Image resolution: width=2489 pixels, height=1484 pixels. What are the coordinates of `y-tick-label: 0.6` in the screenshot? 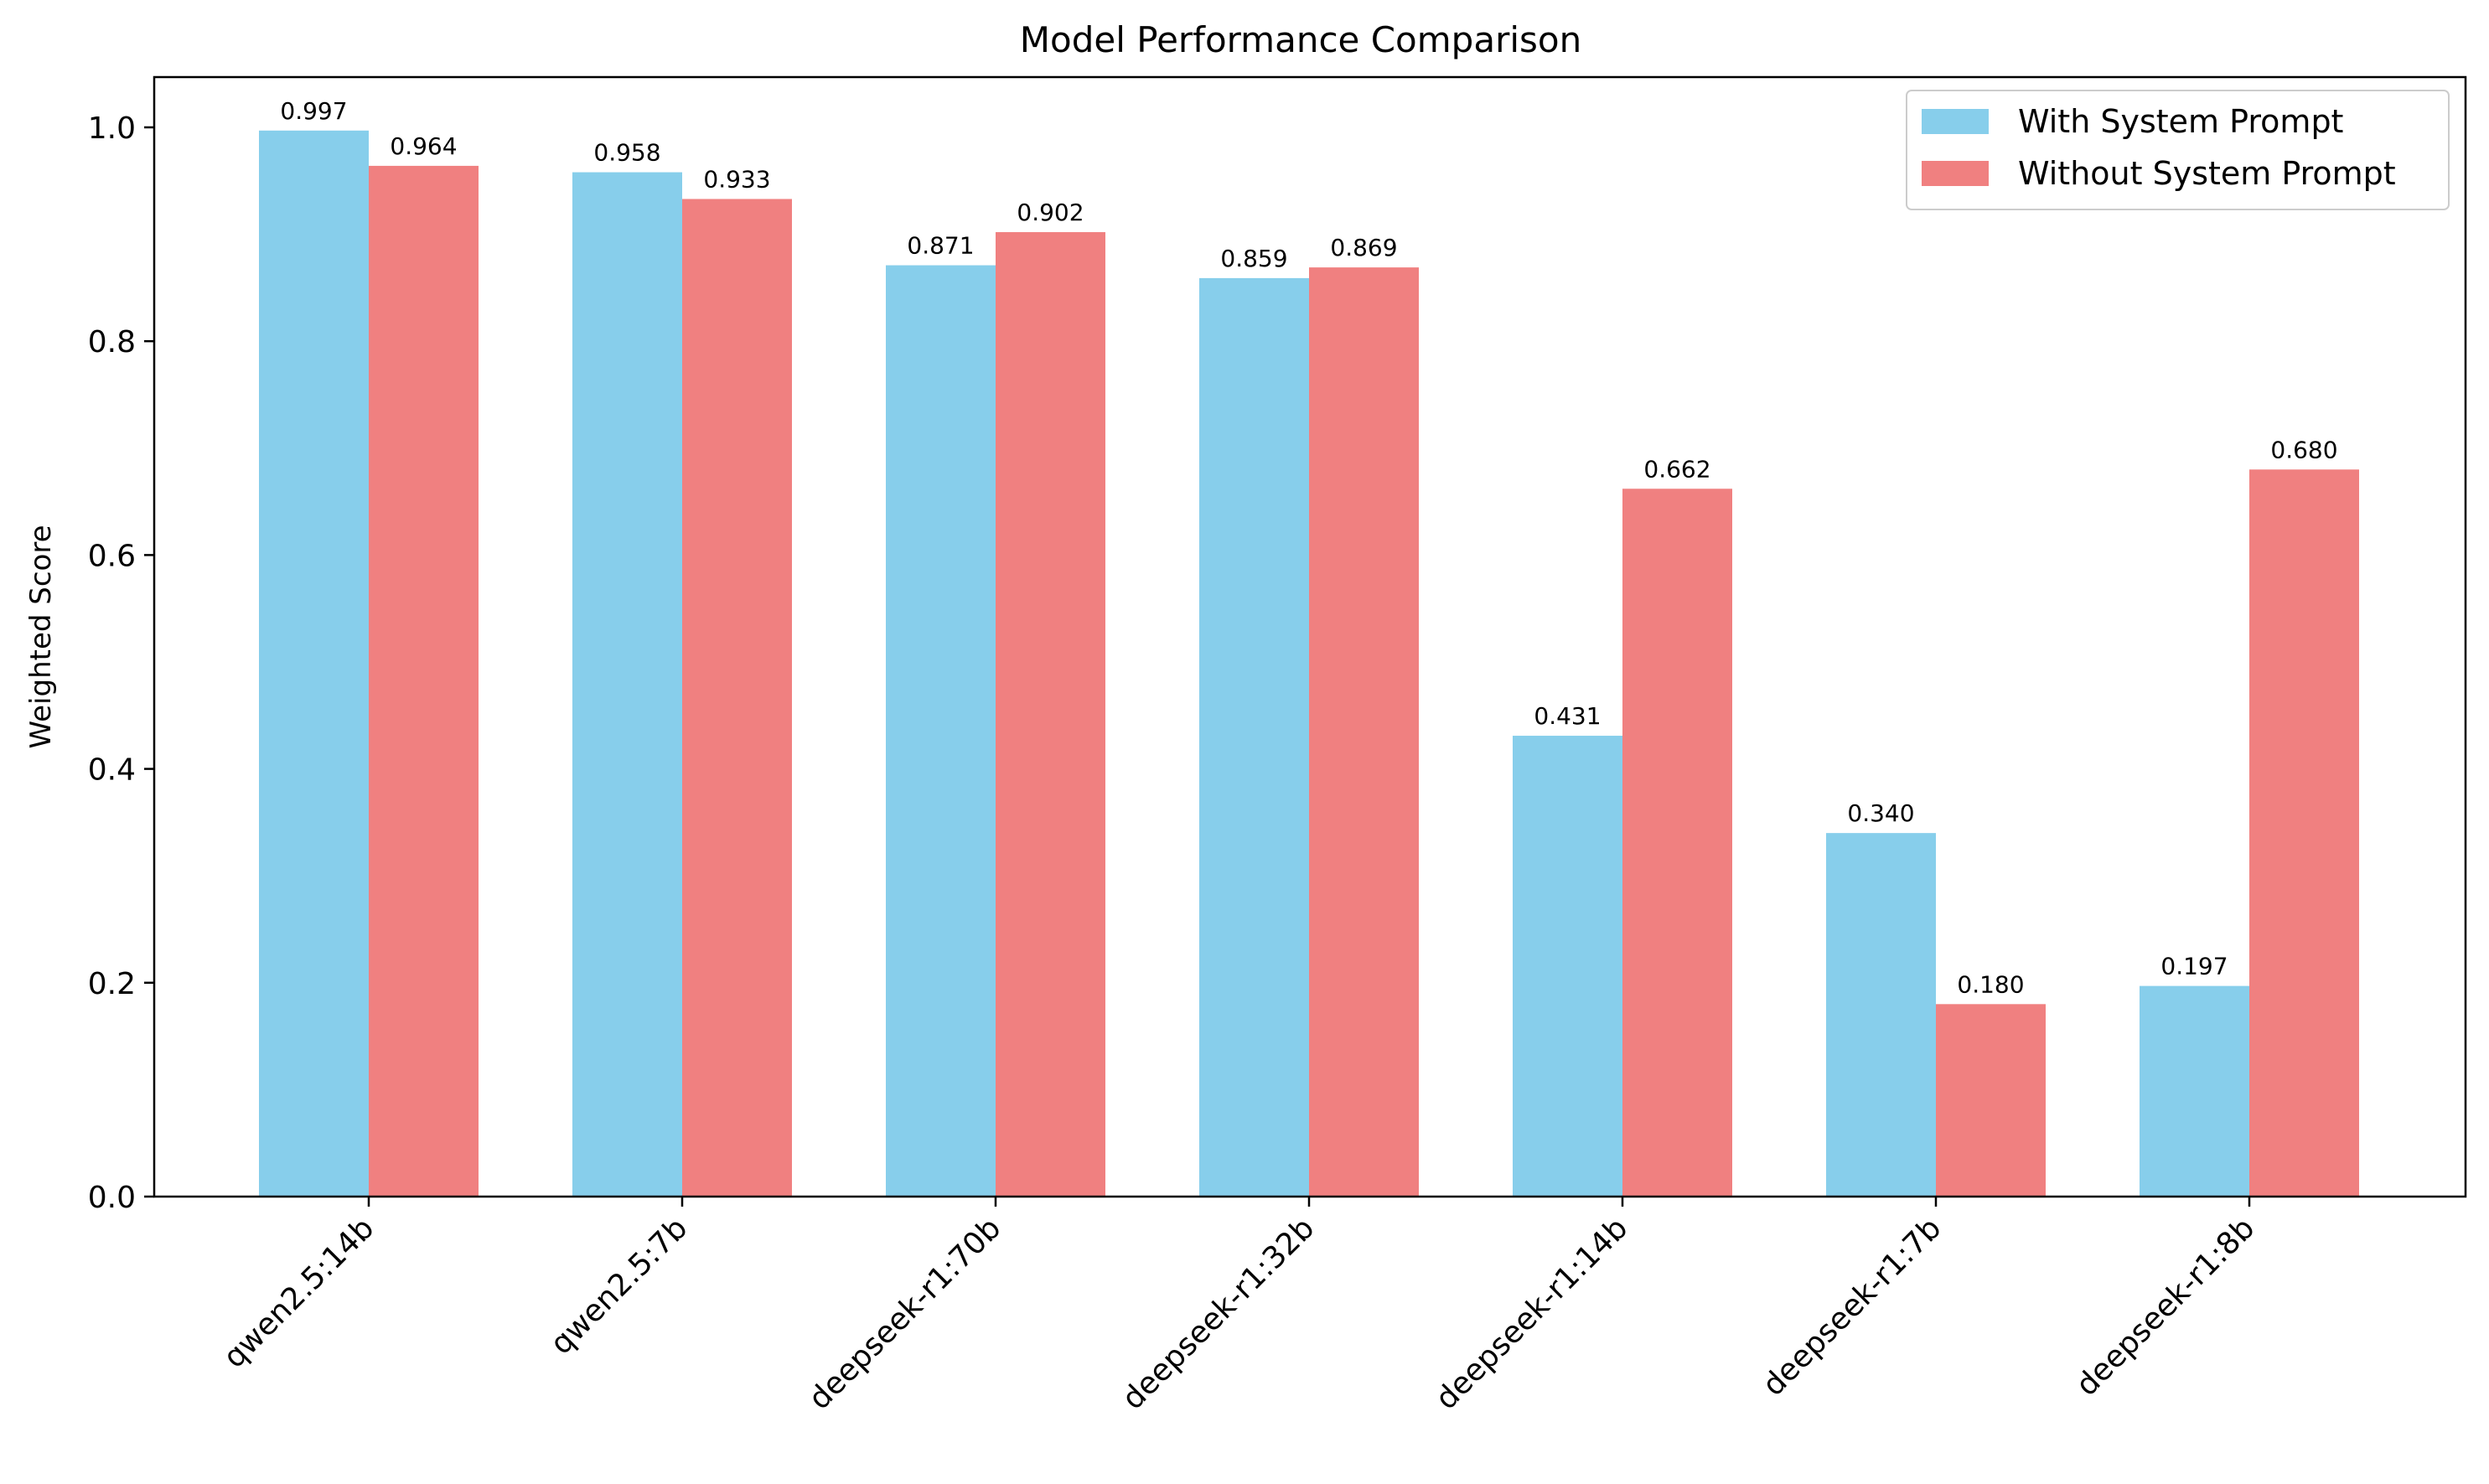 It's located at (112, 556).